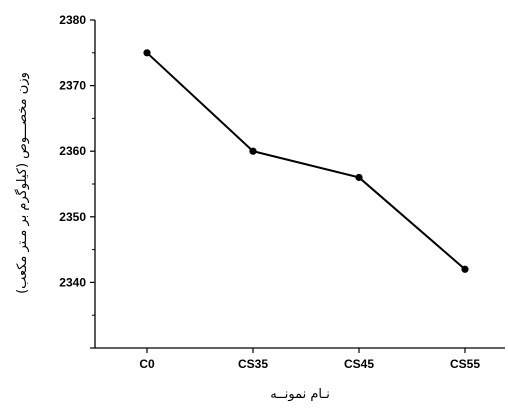 The width and height of the screenshot is (508, 412). Describe the element at coordinates (72, 20) in the screenshot. I see `y-tick-label: 2380` at that location.